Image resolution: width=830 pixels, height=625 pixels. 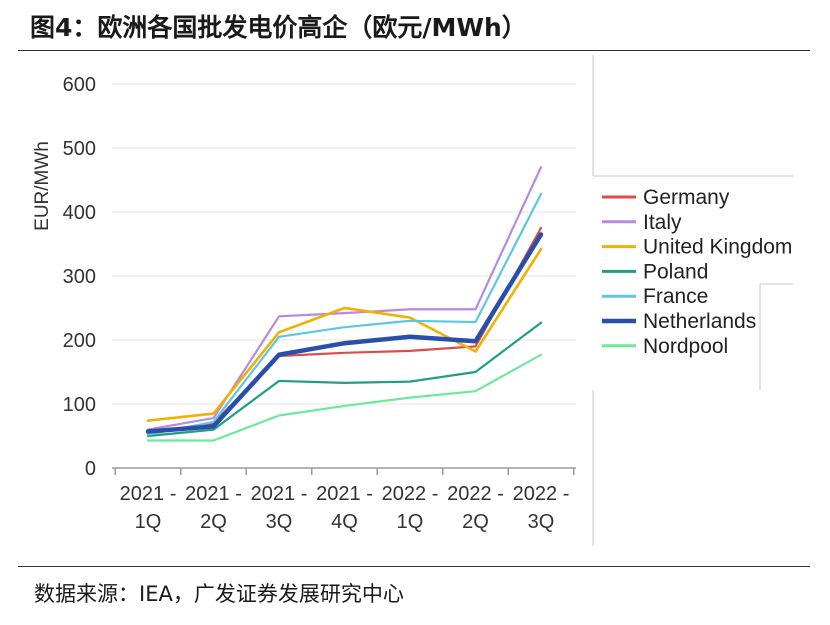 I want to click on y-axis-title: EUR/MWh, so click(x=42, y=186).